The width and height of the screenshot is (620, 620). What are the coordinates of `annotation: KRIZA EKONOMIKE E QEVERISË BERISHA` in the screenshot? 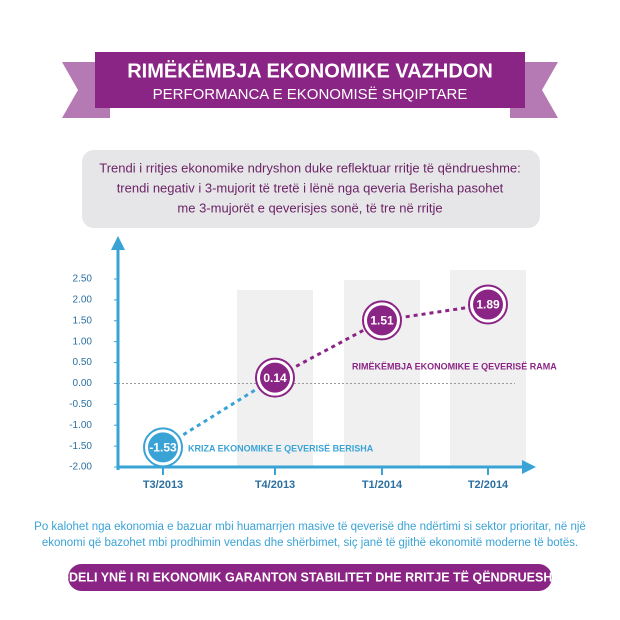 It's located at (281, 448).